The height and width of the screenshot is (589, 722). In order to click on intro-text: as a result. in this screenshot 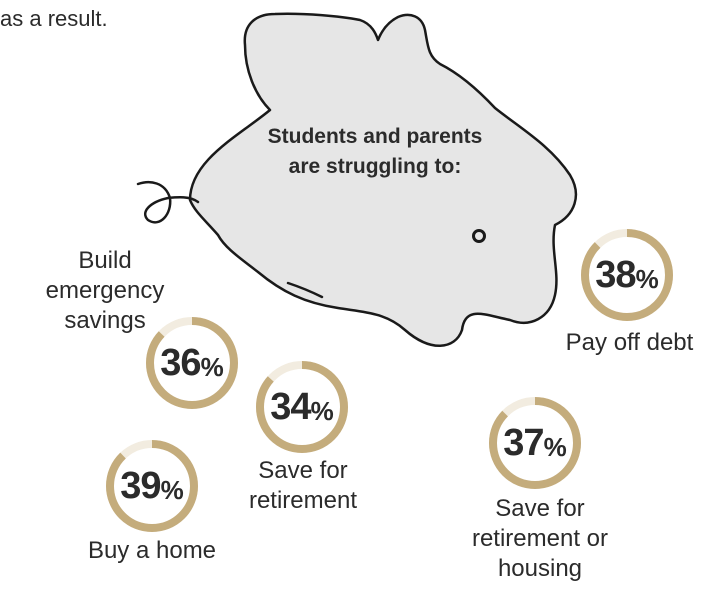, I will do `click(54, 18)`.